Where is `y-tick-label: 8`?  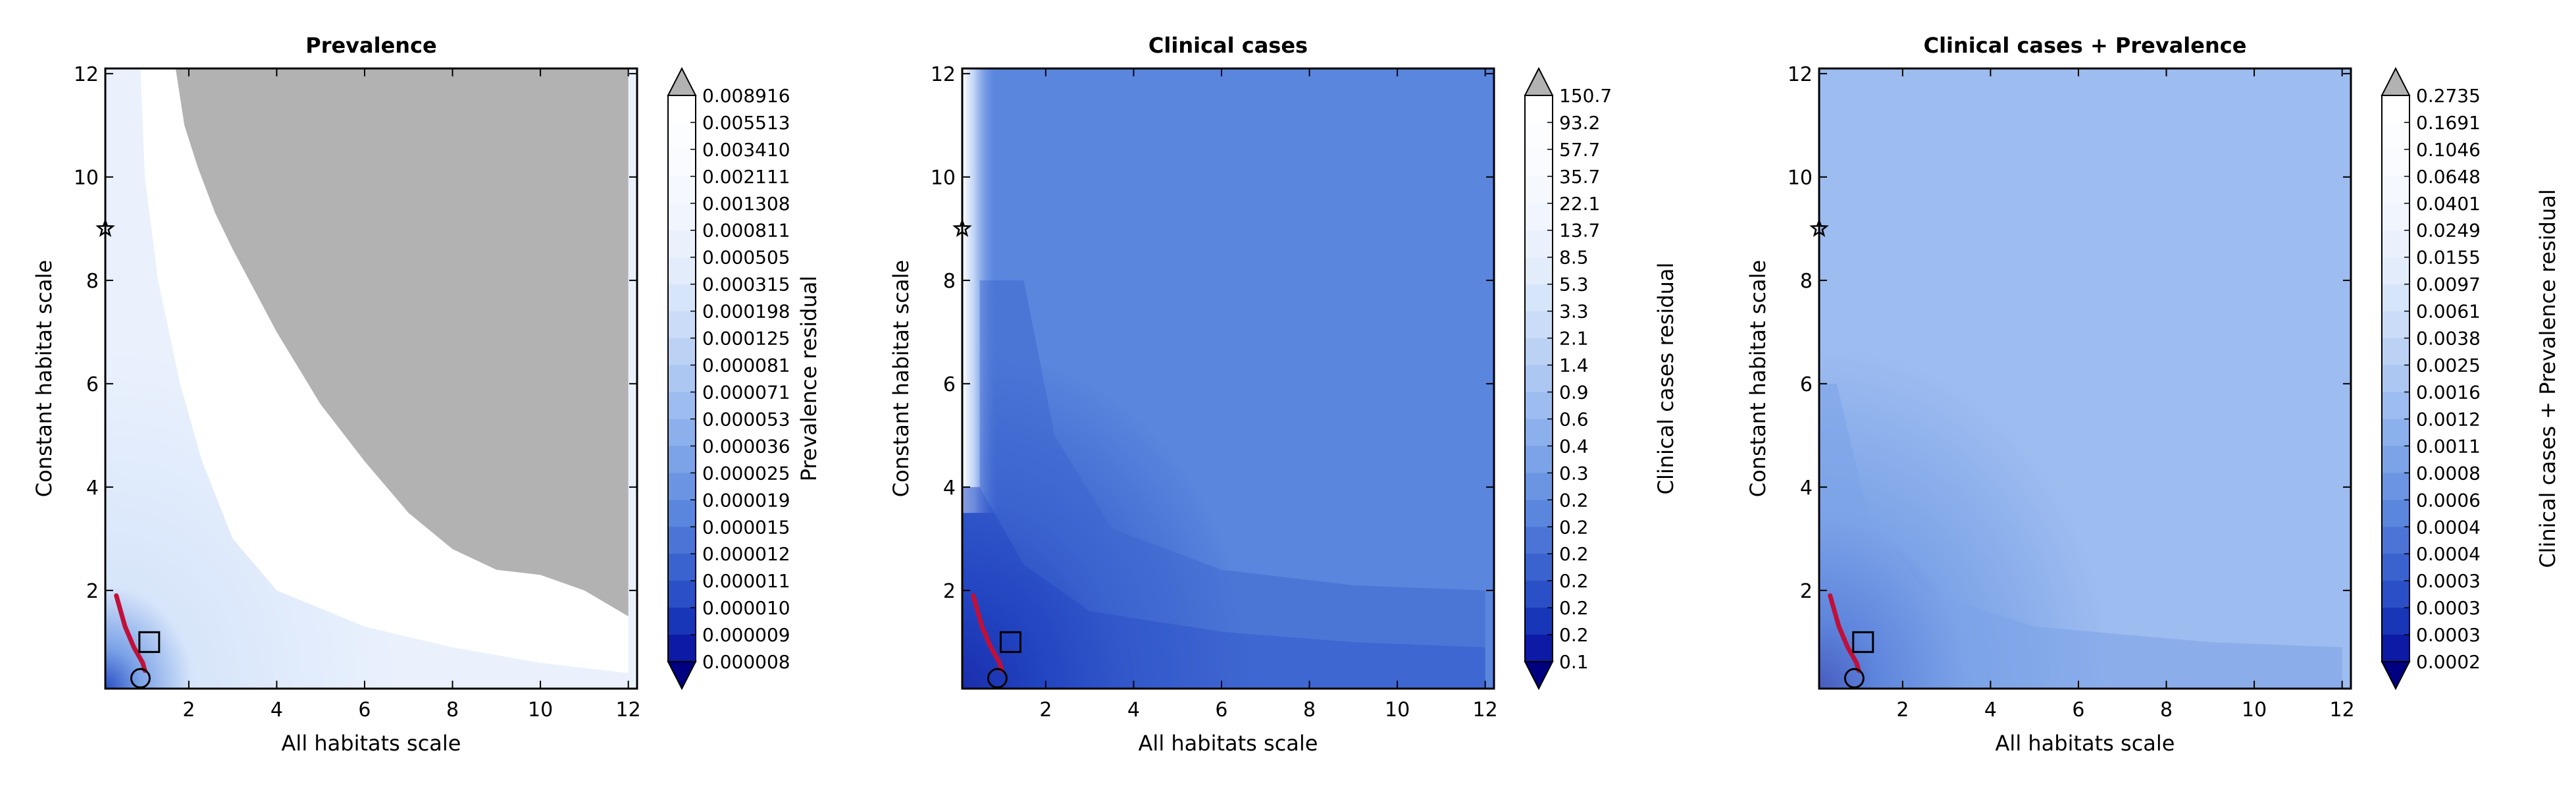
y-tick-label: 8 is located at coordinates (1806, 282).